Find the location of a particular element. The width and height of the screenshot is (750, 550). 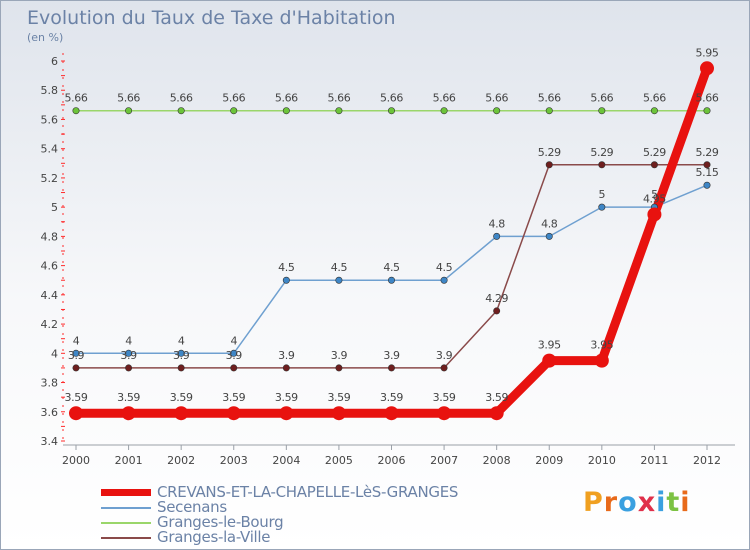

x-tick-label: 2012 is located at coordinates (707, 460).